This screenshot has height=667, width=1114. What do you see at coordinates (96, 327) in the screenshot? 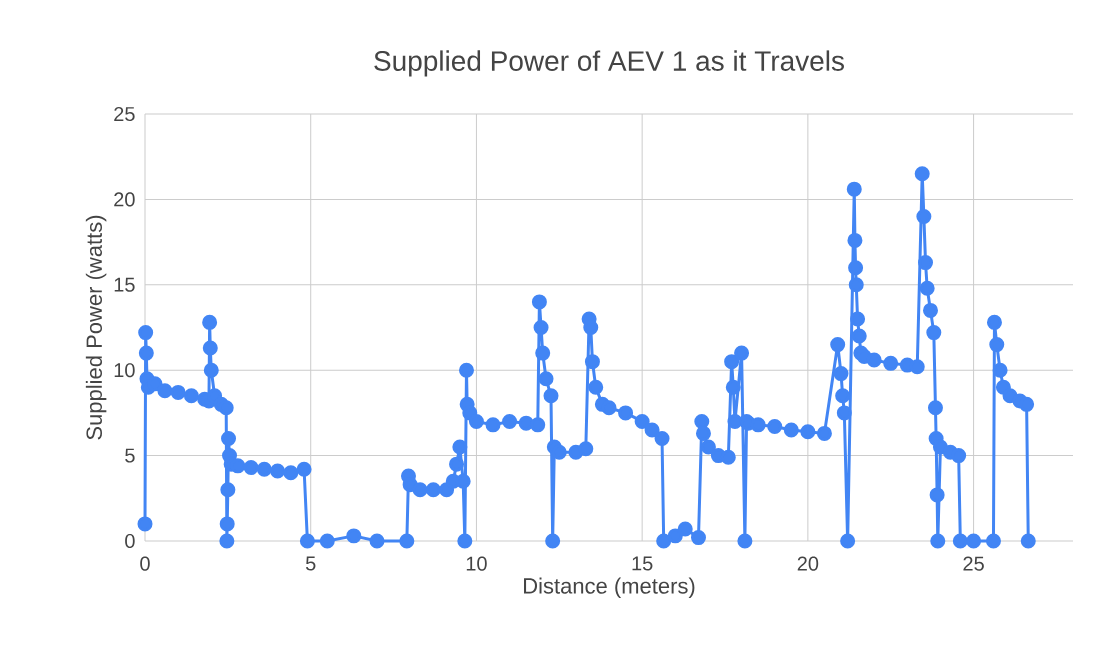
I see `y-axis-title: Supplied Power (watts)` at bounding box center [96, 327].